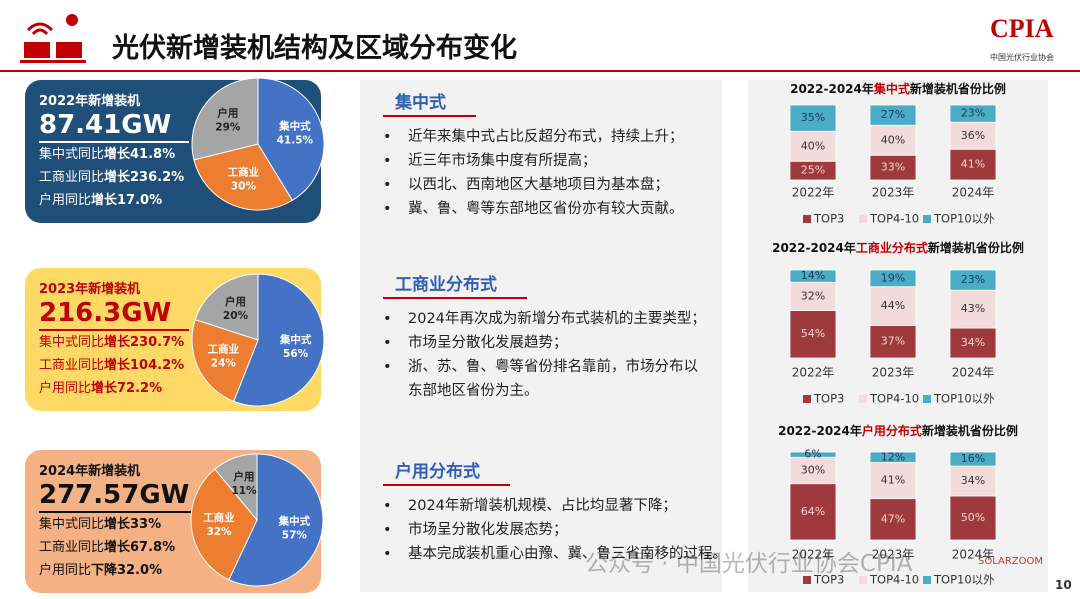 The image size is (1080, 599). What do you see at coordinates (429, 102) in the screenshot?
I see `section-heading: 集中式` at bounding box center [429, 102].